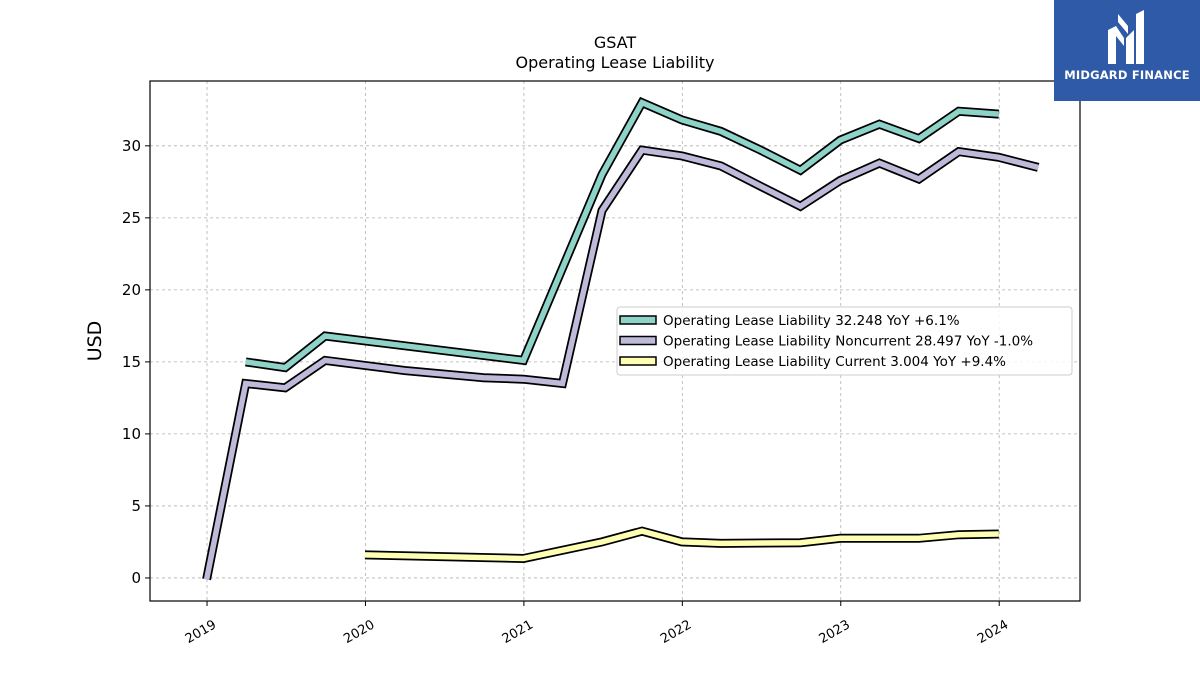 The height and width of the screenshot is (675, 1200). Describe the element at coordinates (1127, 75) in the screenshot. I see `logo-text: MIDGARD FINANCE` at that location.